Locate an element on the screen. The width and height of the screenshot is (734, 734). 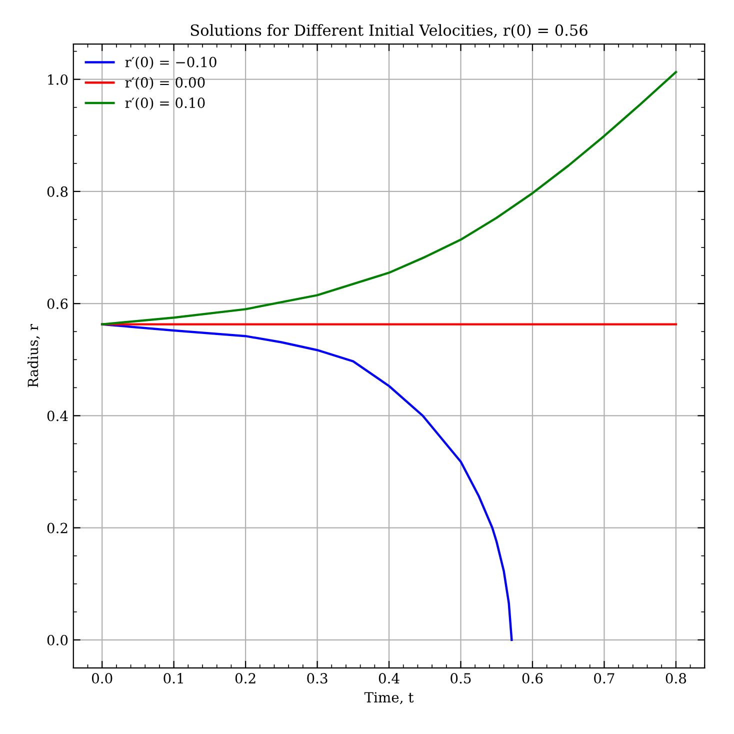
x-tick-label: 0.2 is located at coordinates (245, 678).